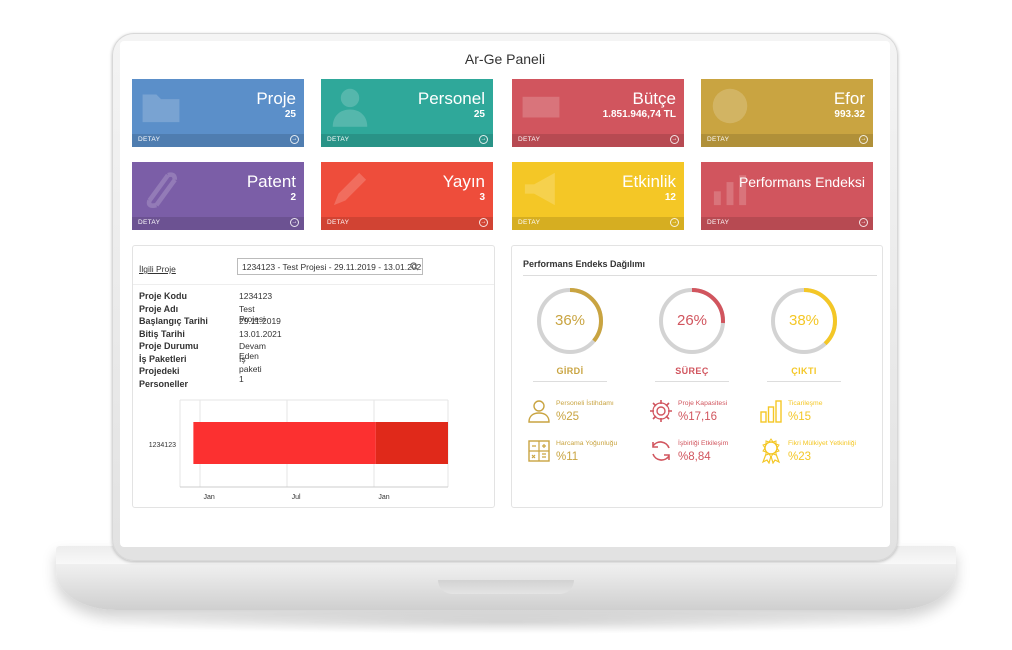 The width and height of the screenshot is (1012, 650). I want to click on info-key: İş Paketleri, so click(163, 358).